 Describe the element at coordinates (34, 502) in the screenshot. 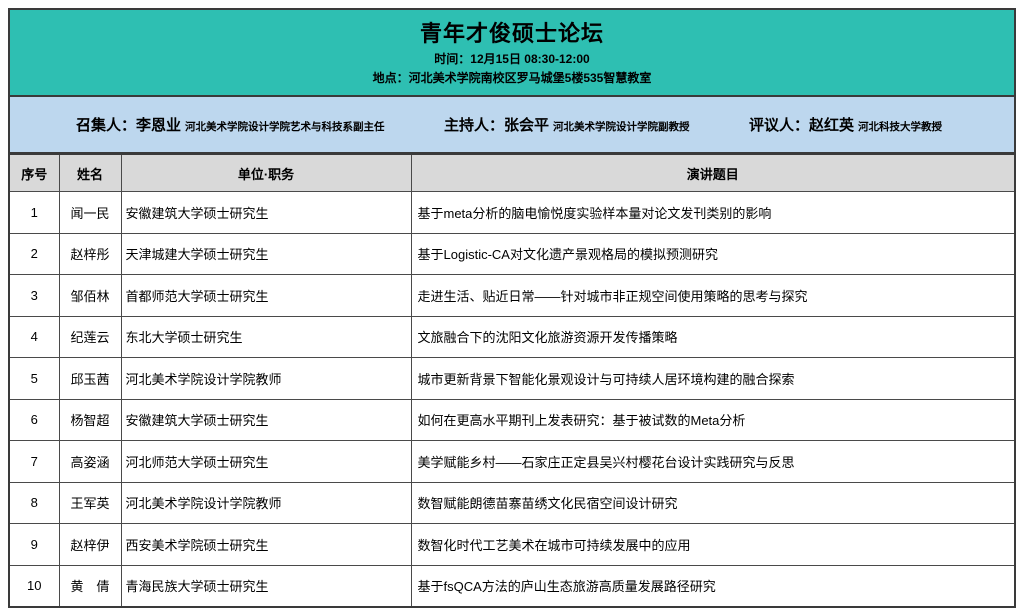

I see `row-number-cell: 8` at that location.